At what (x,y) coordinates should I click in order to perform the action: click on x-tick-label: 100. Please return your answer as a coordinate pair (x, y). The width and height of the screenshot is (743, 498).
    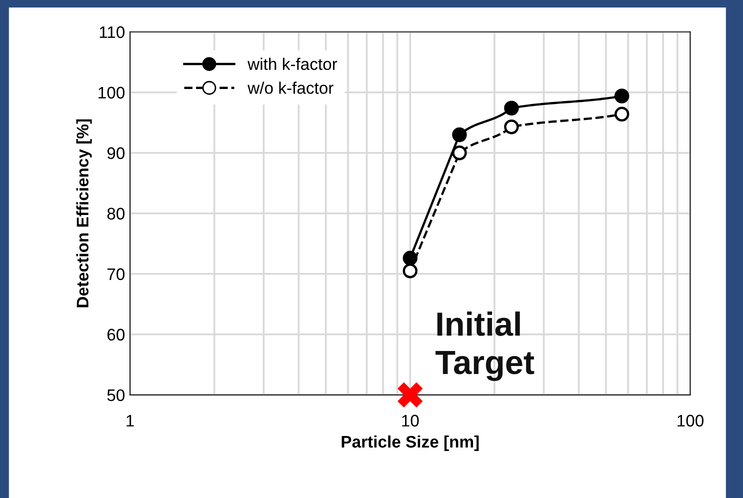
    Looking at the image, I should click on (691, 420).